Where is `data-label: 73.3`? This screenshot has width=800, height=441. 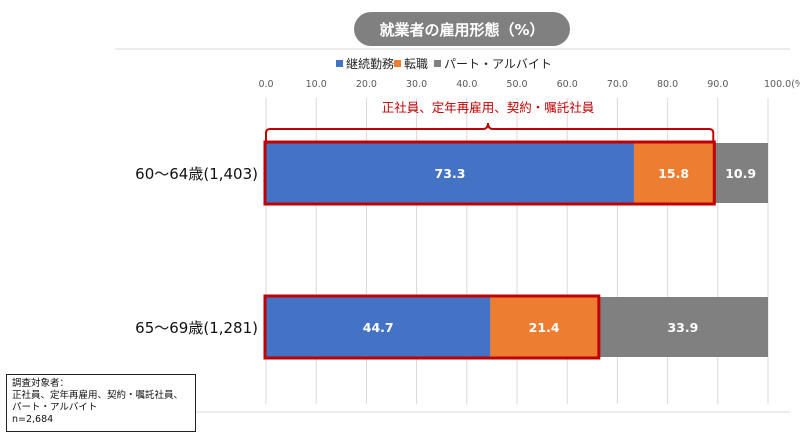
data-label: 73.3 is located at coordinates (450, 173).